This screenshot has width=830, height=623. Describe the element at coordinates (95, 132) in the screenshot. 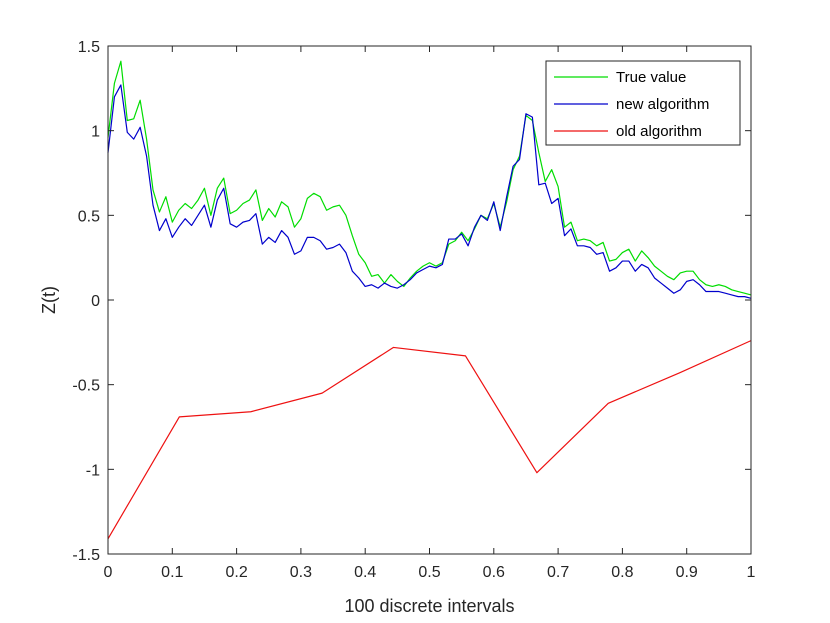

I see `y-tick-label: 1` at that location.